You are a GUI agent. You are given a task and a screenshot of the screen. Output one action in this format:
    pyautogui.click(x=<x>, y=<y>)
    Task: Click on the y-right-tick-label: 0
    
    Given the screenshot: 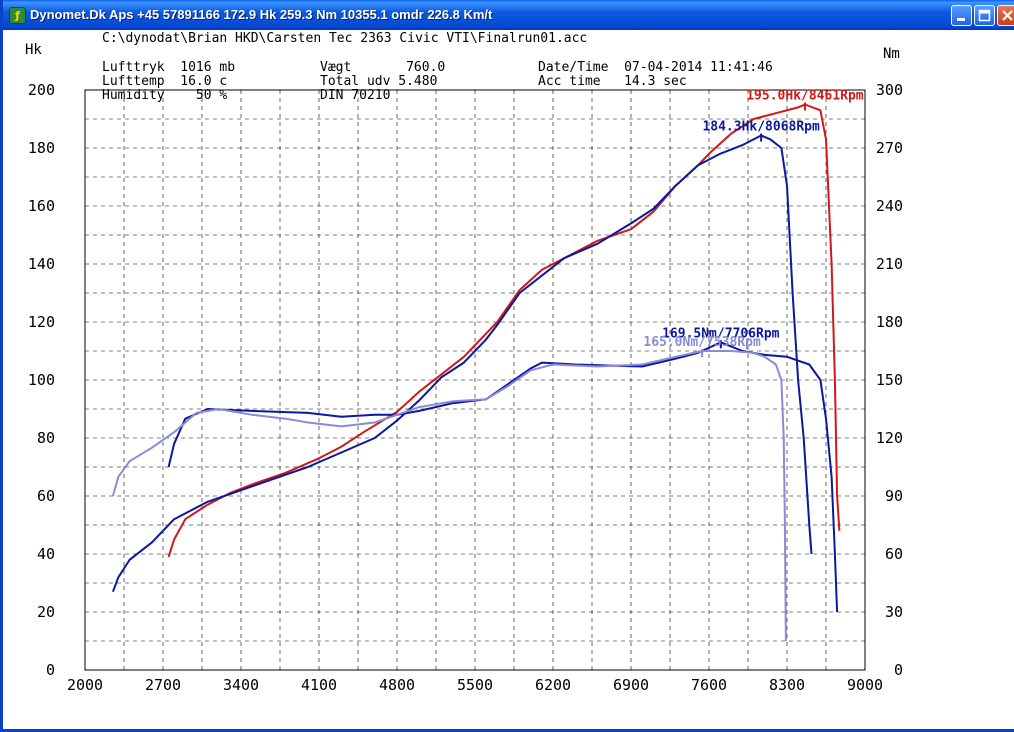 What is the action you would take?
    pyautogui.click(x=898, y=670)
    